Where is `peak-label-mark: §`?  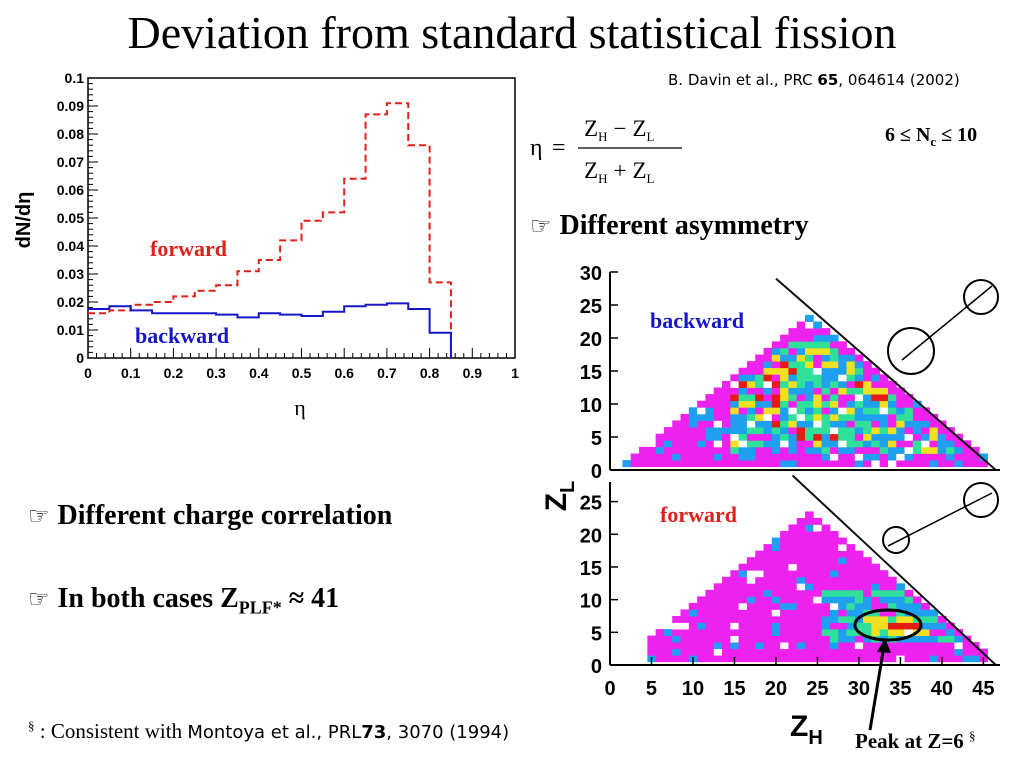
peak-label-mark: § is located at coordinates (972, 735).